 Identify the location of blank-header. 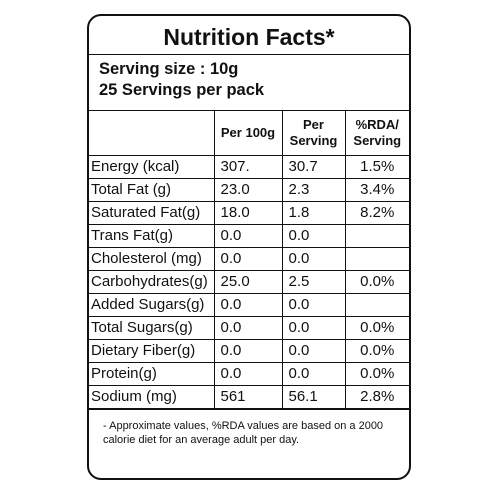
(152, 133).